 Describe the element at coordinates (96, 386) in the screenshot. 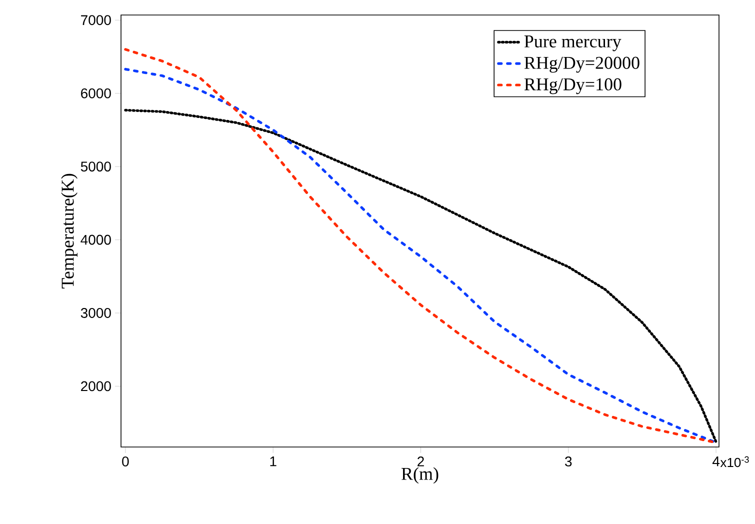

I see `y-tick-label: 2000` at that location.